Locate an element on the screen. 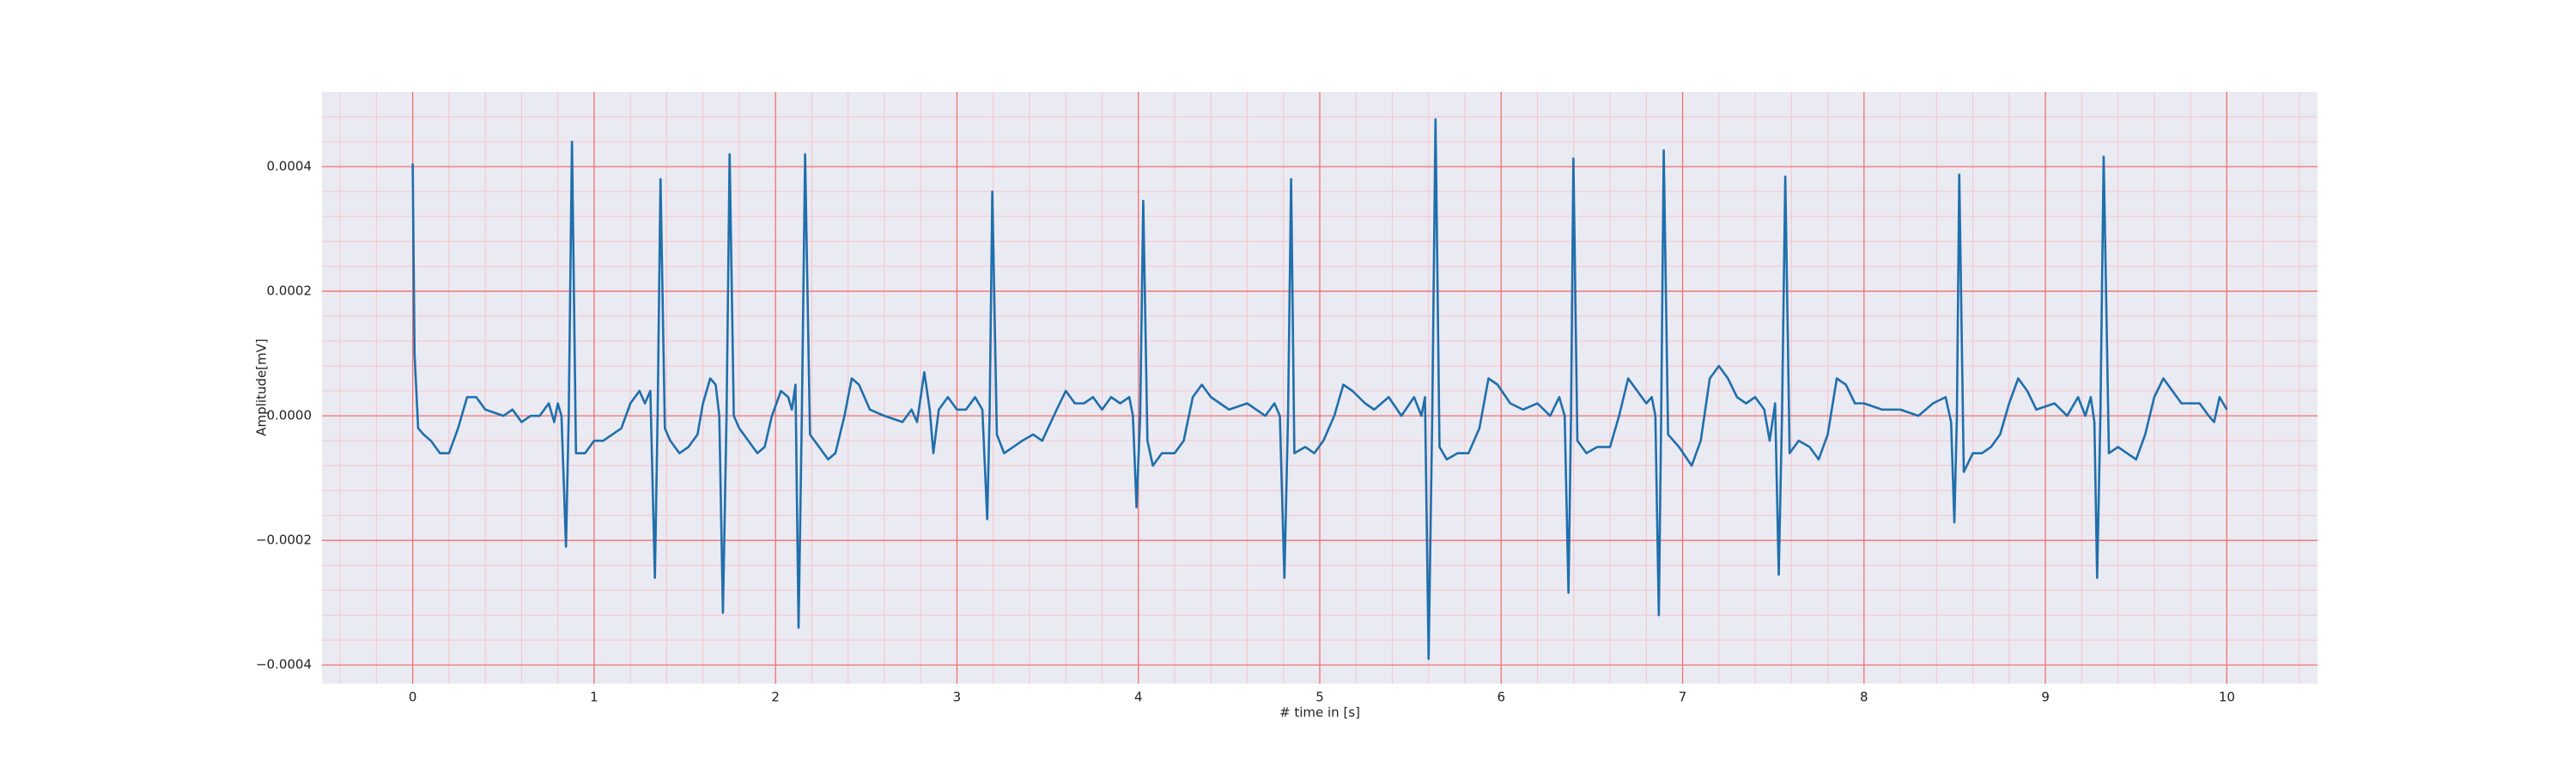 The width and height of the screenshot is (2576, 773). y-tick-label: 0.0004 is located at coordinates (290, 166).